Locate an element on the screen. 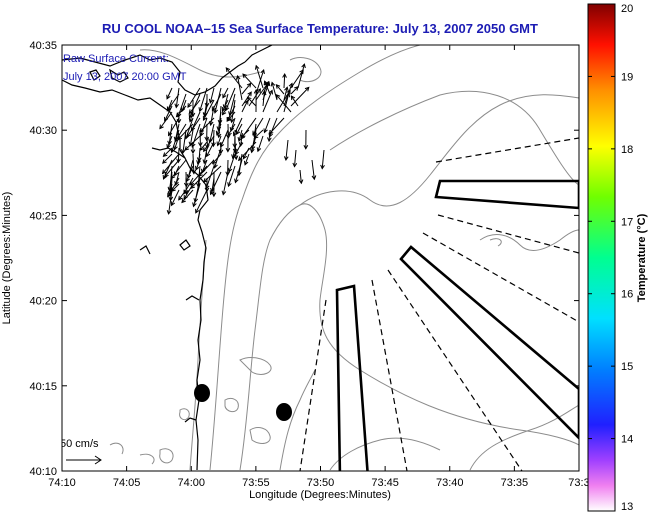 The width and height of the screenshot is (651, 518). x-tick-label: 74:10 is located at coordinates (62, 483).